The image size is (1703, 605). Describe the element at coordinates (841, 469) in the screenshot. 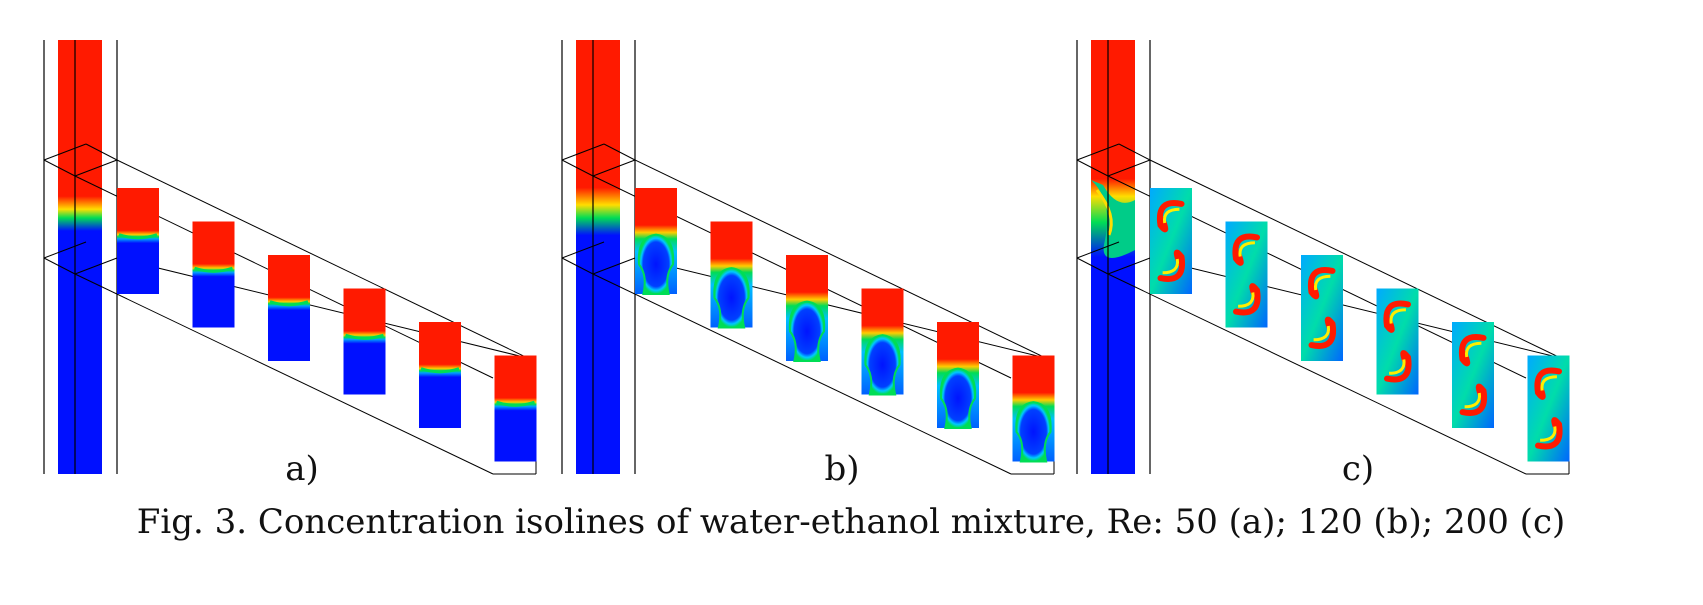

I see `panel-label-b: b)` at that location.